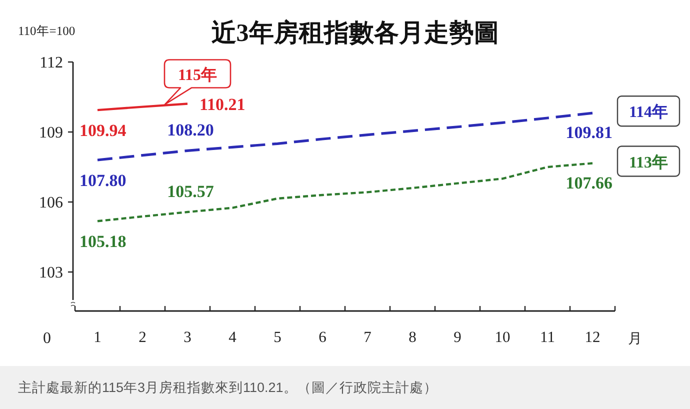  Describe the element at coordinates (635, 339) in the screenshot. I see `x-axis-title: 月` at that location.